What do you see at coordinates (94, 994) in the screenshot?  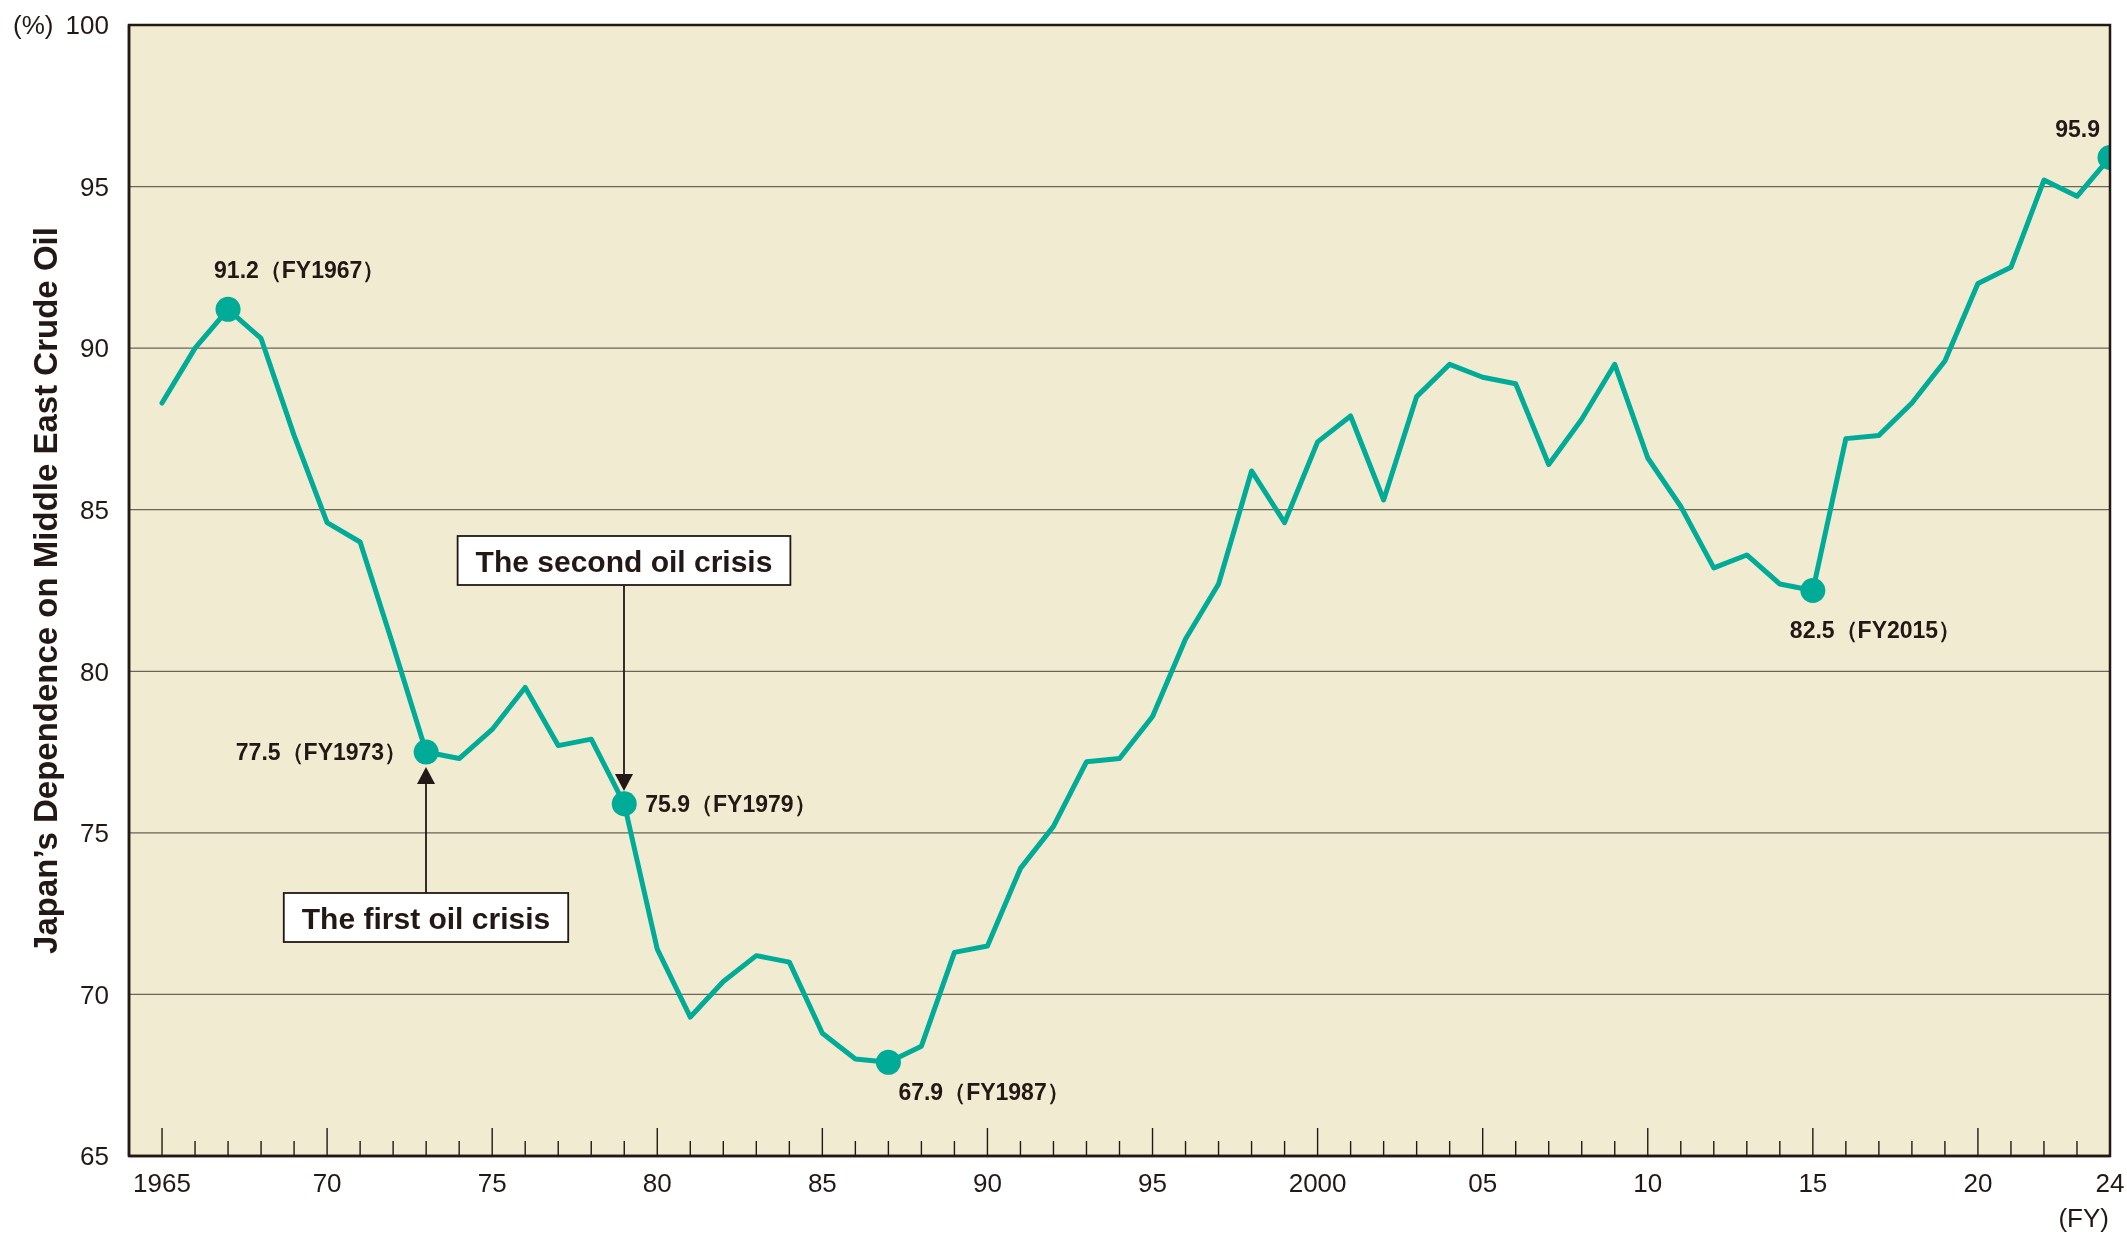 I see `y-tick-label: 70` at bounding box center [94, 994].